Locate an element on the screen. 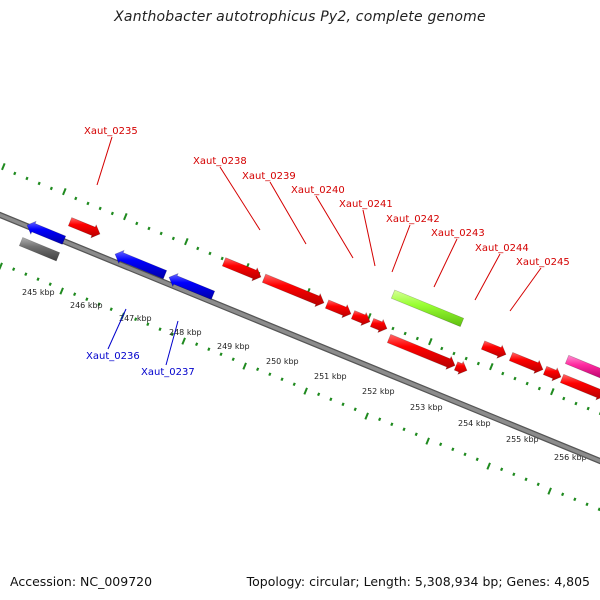  gene-label-Xaut_0239: Xaut_0239 is located at coordinates (269, 176).